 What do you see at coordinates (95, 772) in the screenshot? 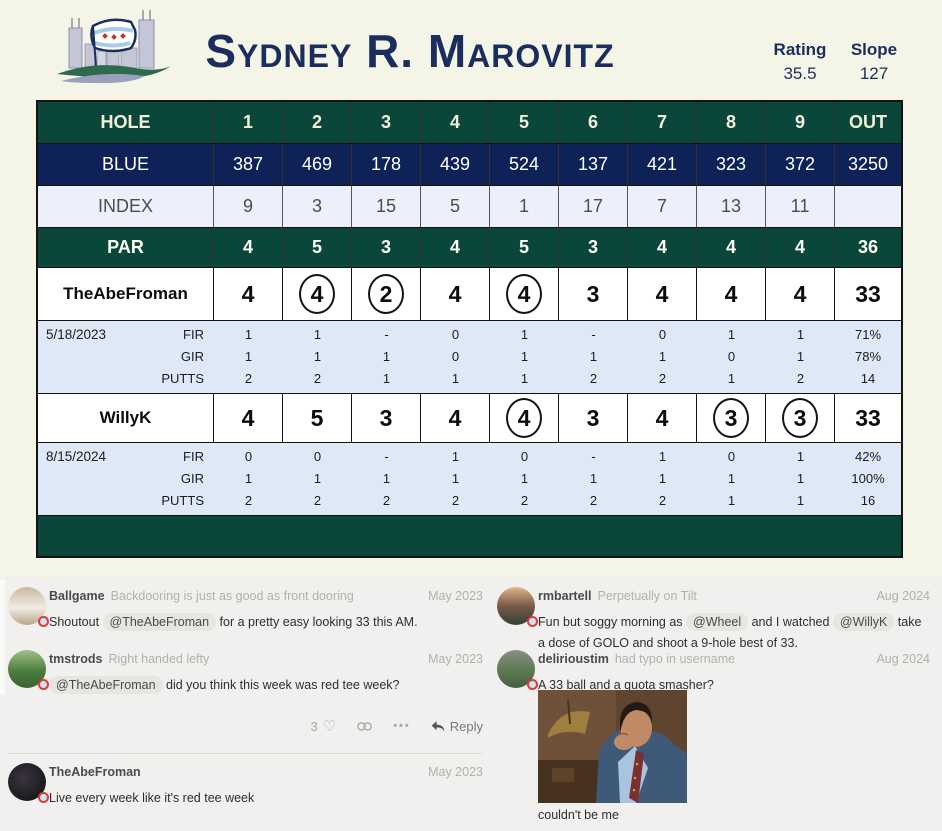
I see `comment-username: TheAbeFroman` at bounding box center [95, 772].